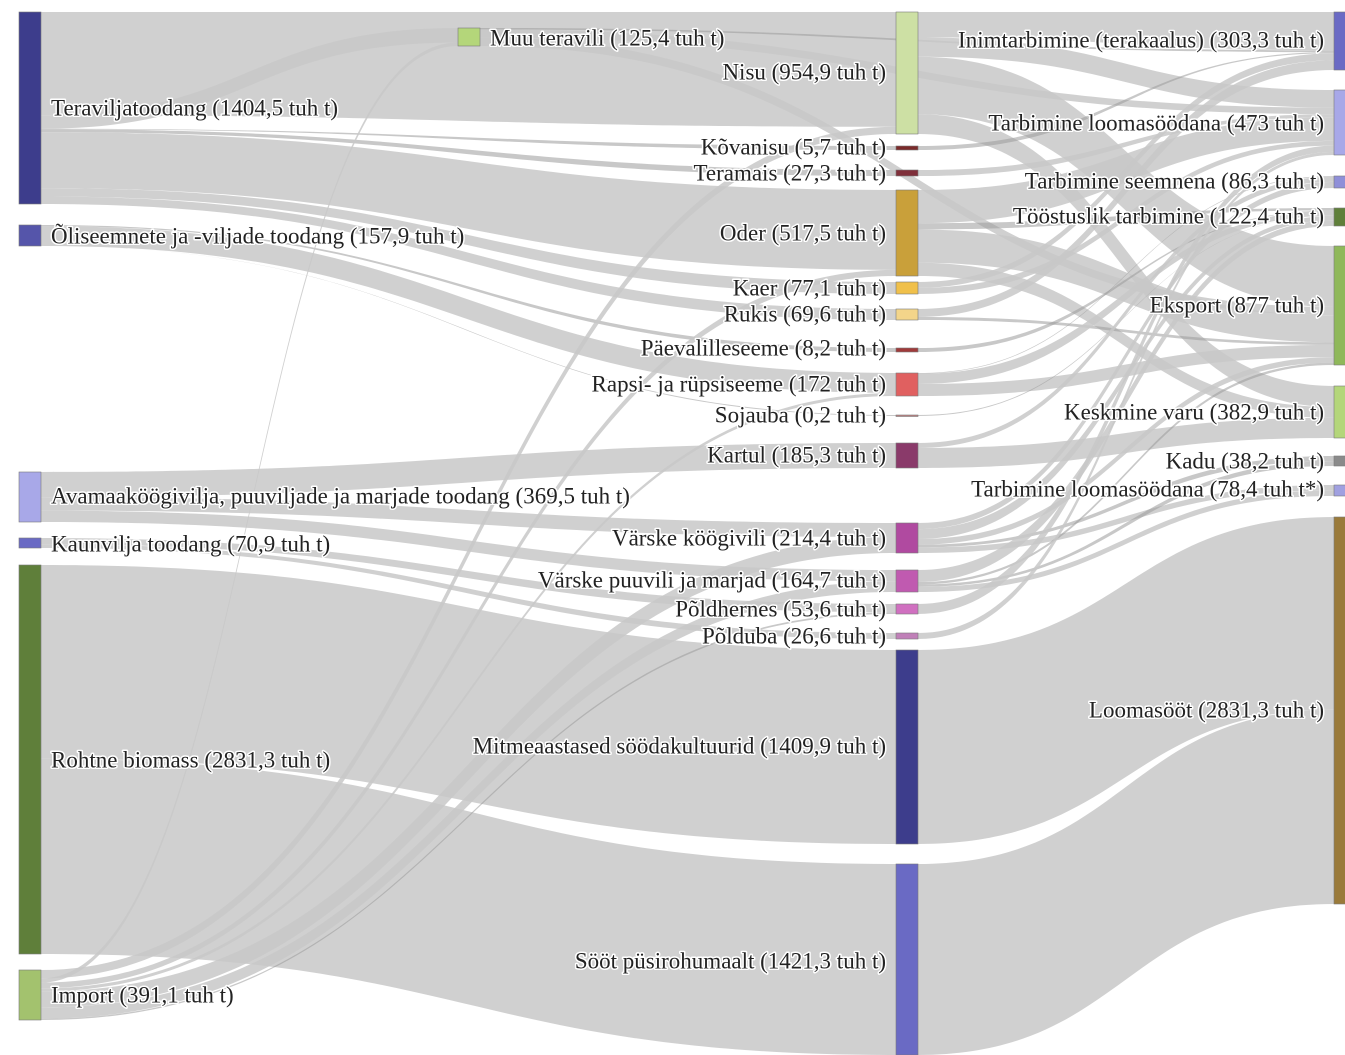 This screenshot has height=1055, width=1345. What do you see at coordinates (739, 383) in the screenshot?
I see `node-label-rapsi: Rapsi- ja rüpsiseeme (172 tuh t)` at bounding box center [739, 383].